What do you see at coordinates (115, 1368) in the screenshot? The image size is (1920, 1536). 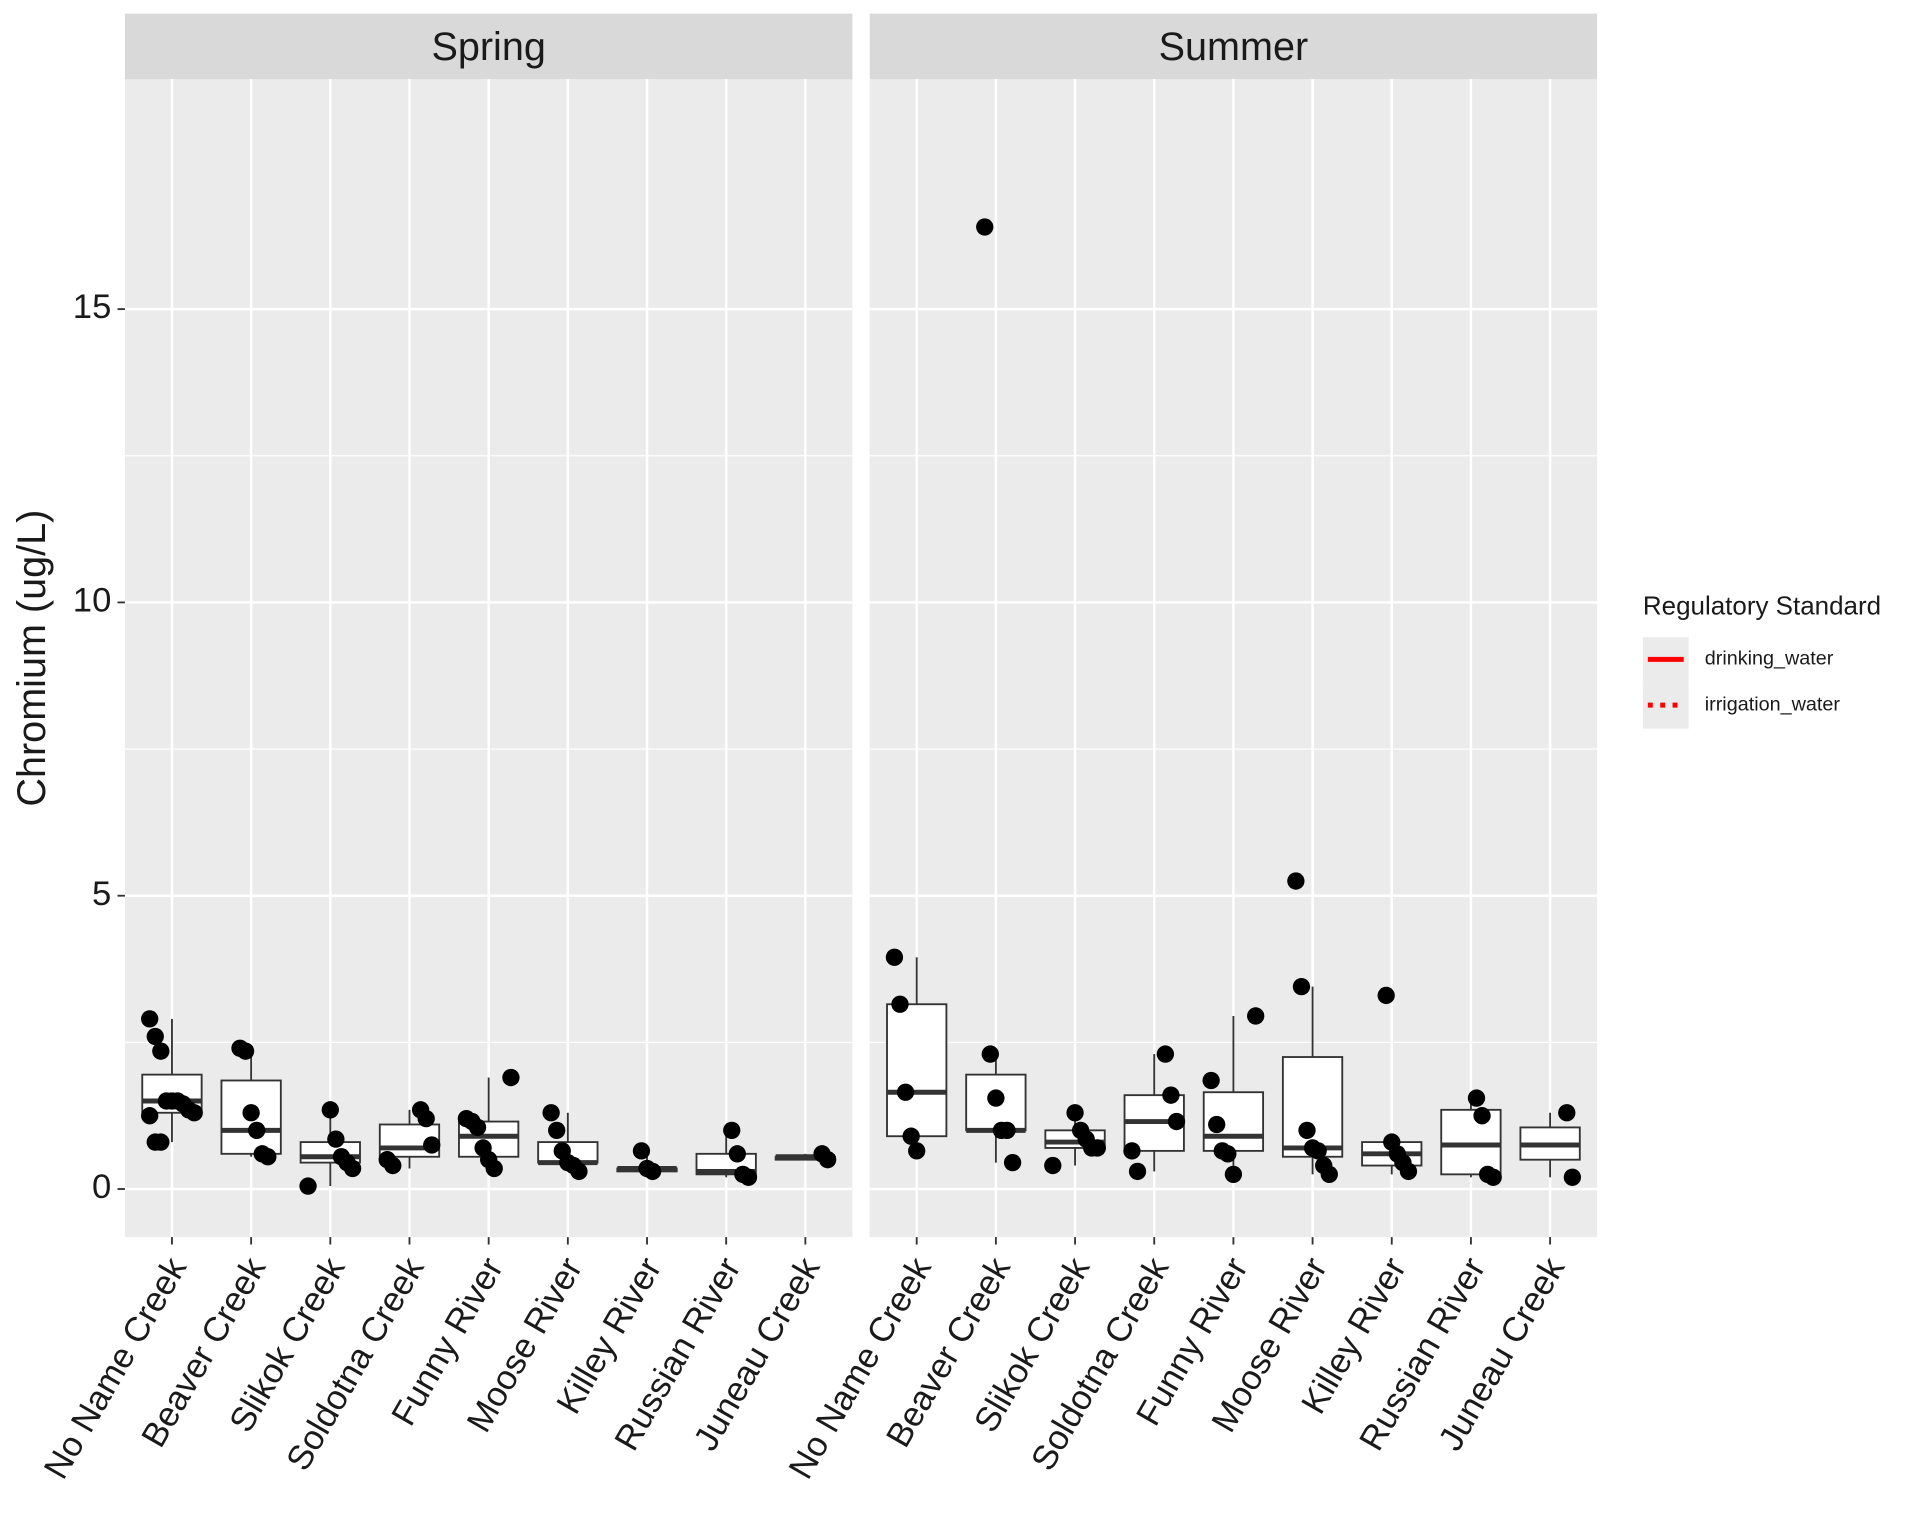 I see `x-tick-label: No Name Creek` at bounding box center [115, 1368].